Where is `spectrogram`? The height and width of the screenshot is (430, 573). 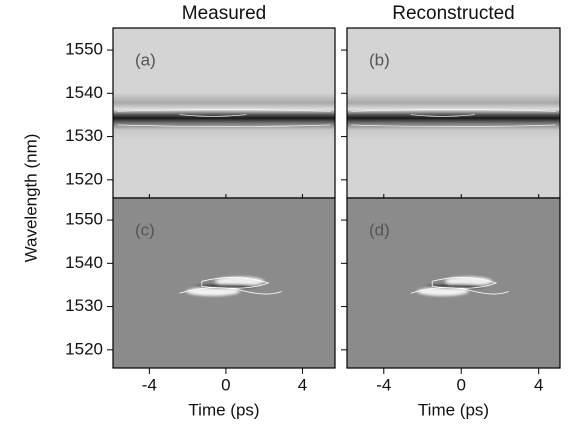 spectrogram is located at coordinates (453, 113).